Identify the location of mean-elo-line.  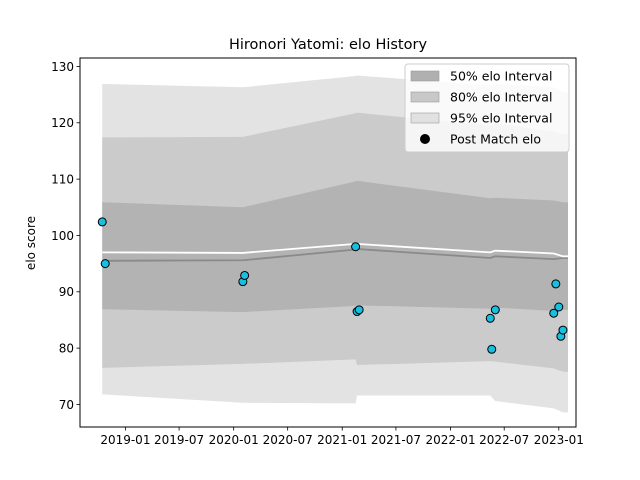
(335, 250).